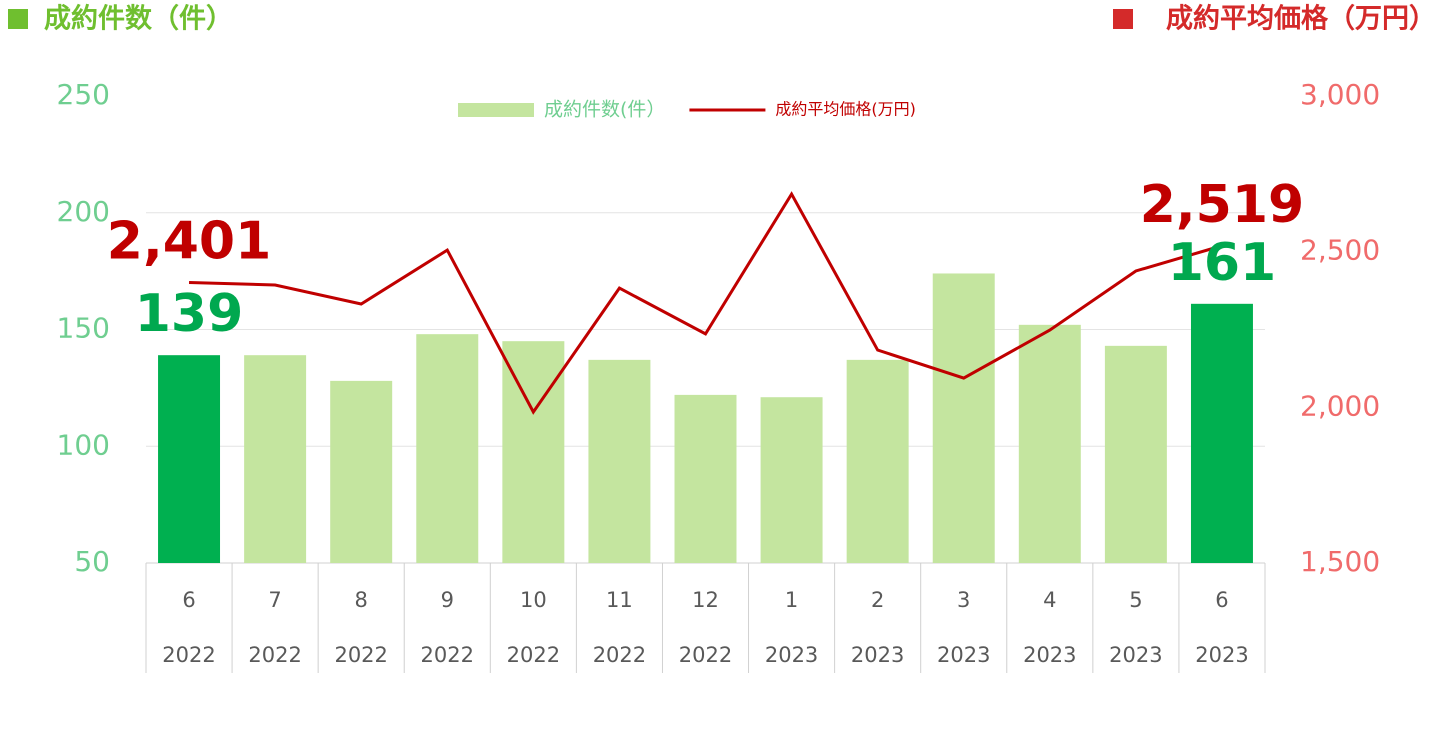  I want to click on y-tick-label: 50, so click(92, 561).